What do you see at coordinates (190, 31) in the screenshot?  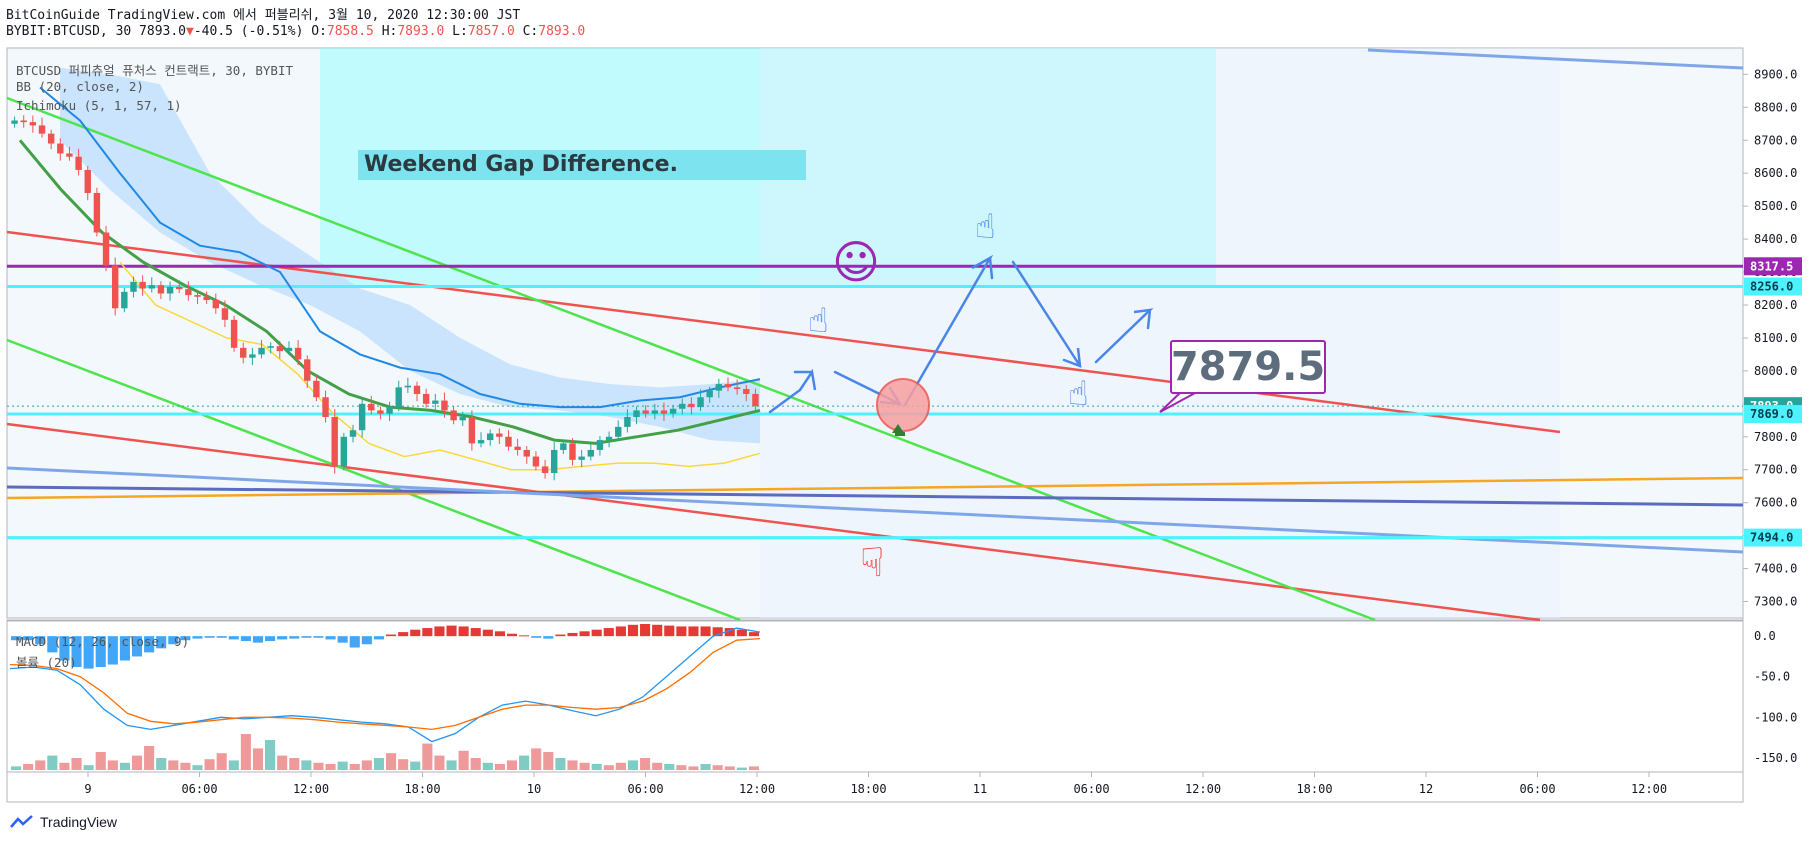 I see `down-triangle-icon: ▼` at bounding box center [190, 31].